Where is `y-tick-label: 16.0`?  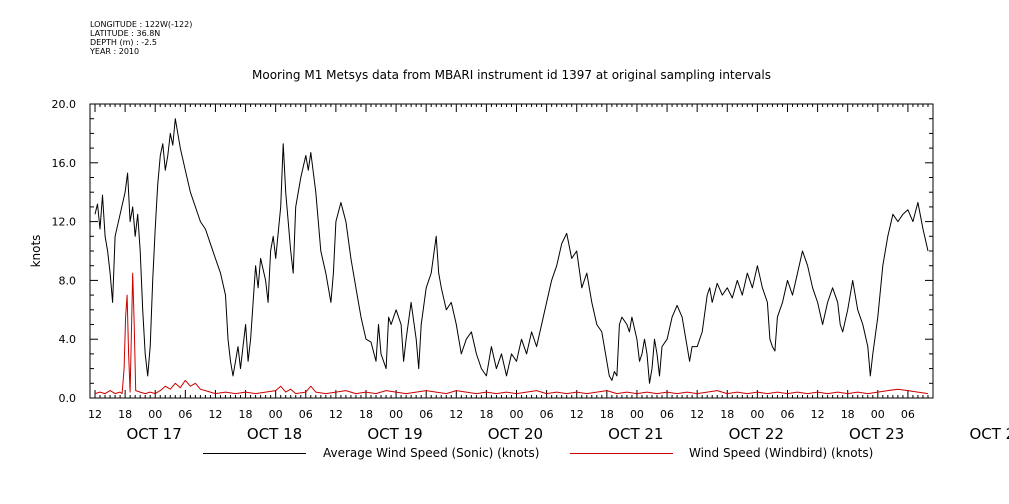
y-tick-label: 16.0 is located at coordinates (64, 163).